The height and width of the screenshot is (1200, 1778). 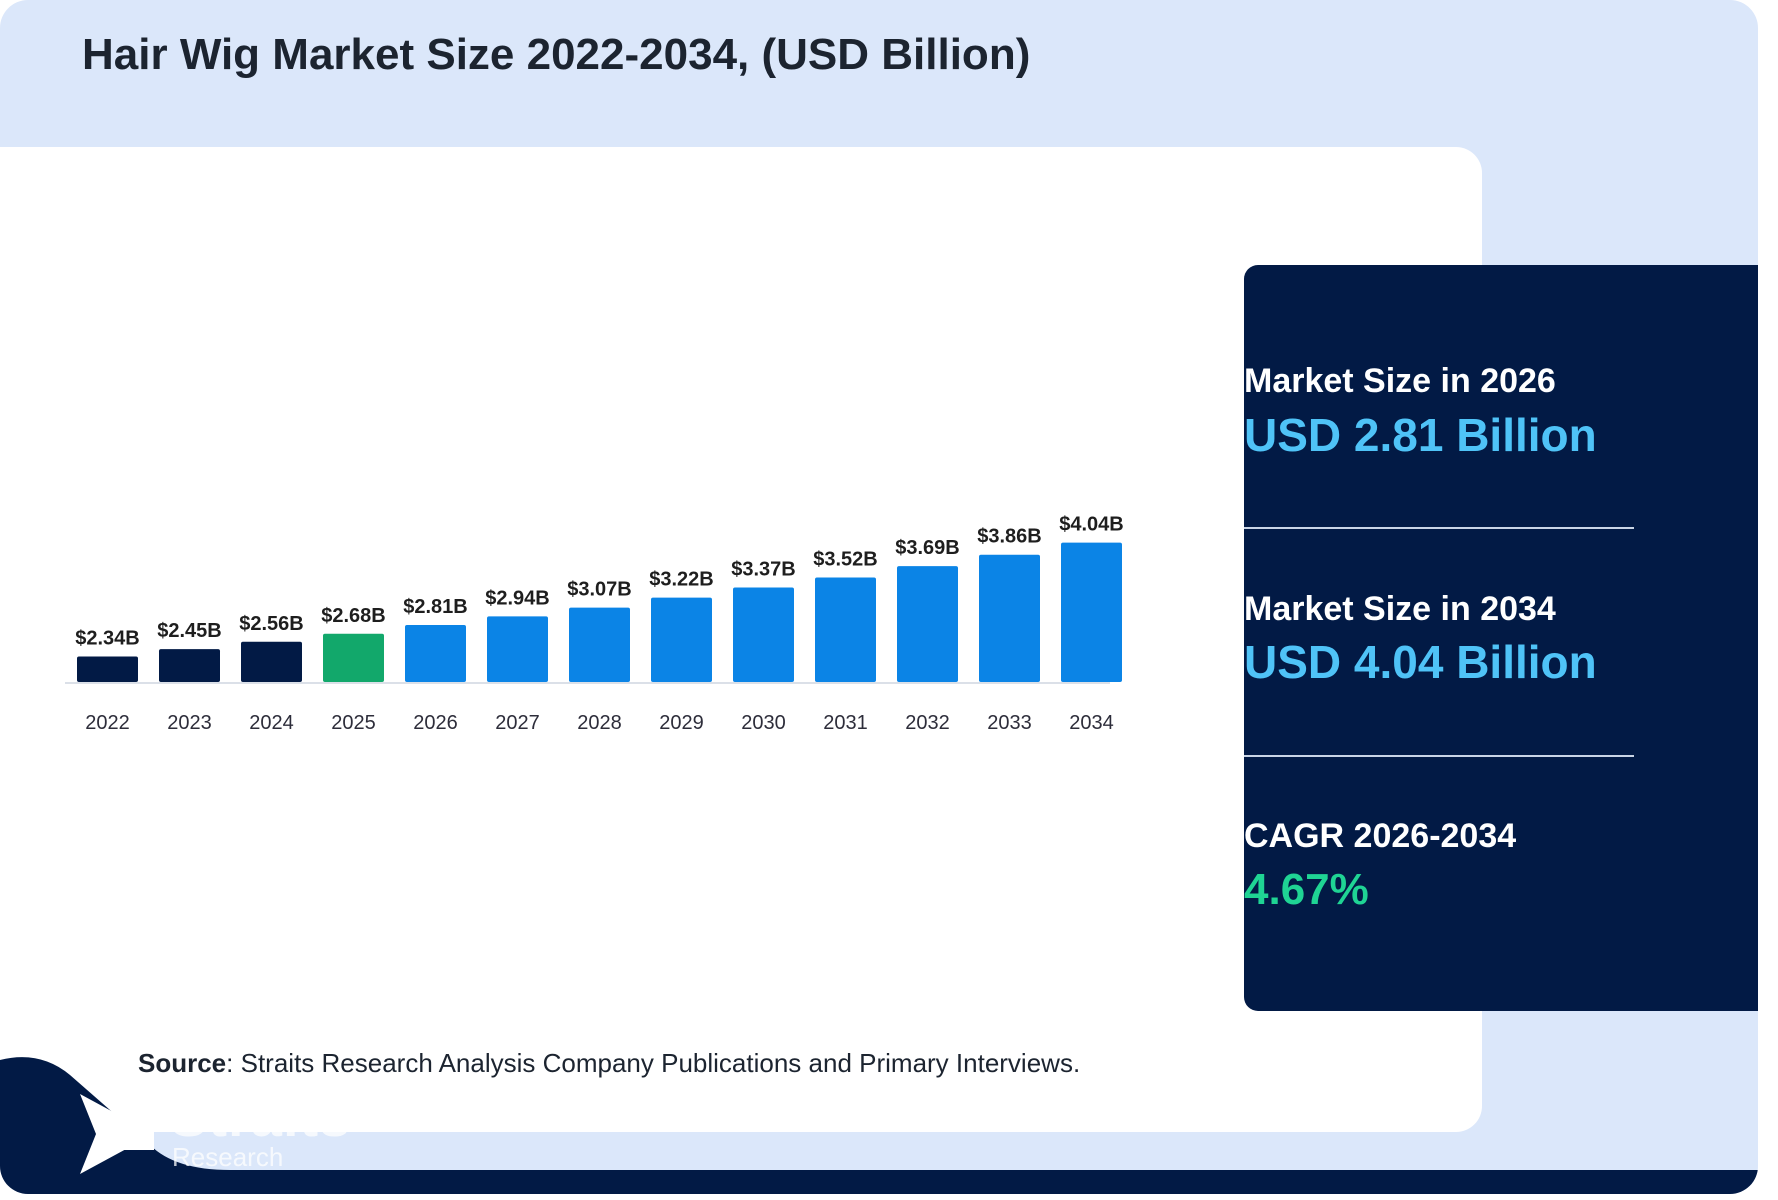 I want to click on logo-subtitle: Research, so click(x=228, y=1157).